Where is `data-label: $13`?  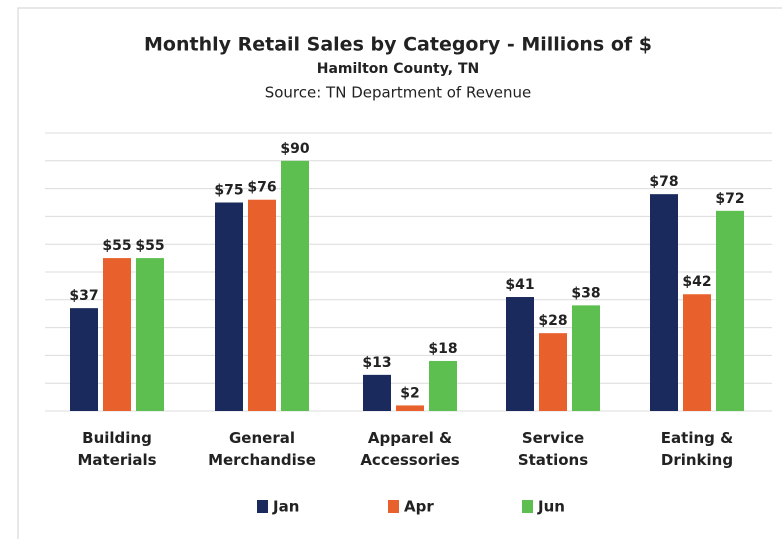 data-label: $13 is located at coordinates (376, 363).